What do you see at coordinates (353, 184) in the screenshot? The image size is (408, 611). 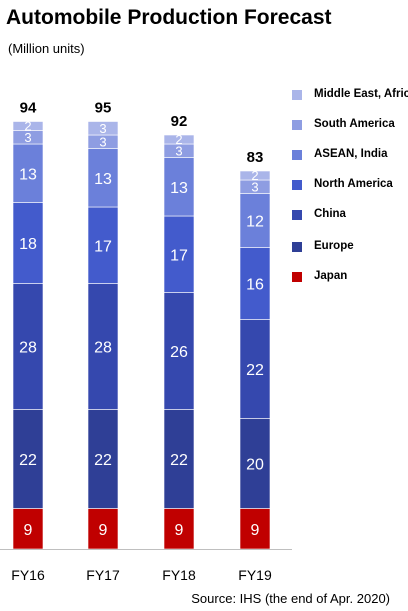 I see `legend-label: North America` at bounding box center [353, 184].